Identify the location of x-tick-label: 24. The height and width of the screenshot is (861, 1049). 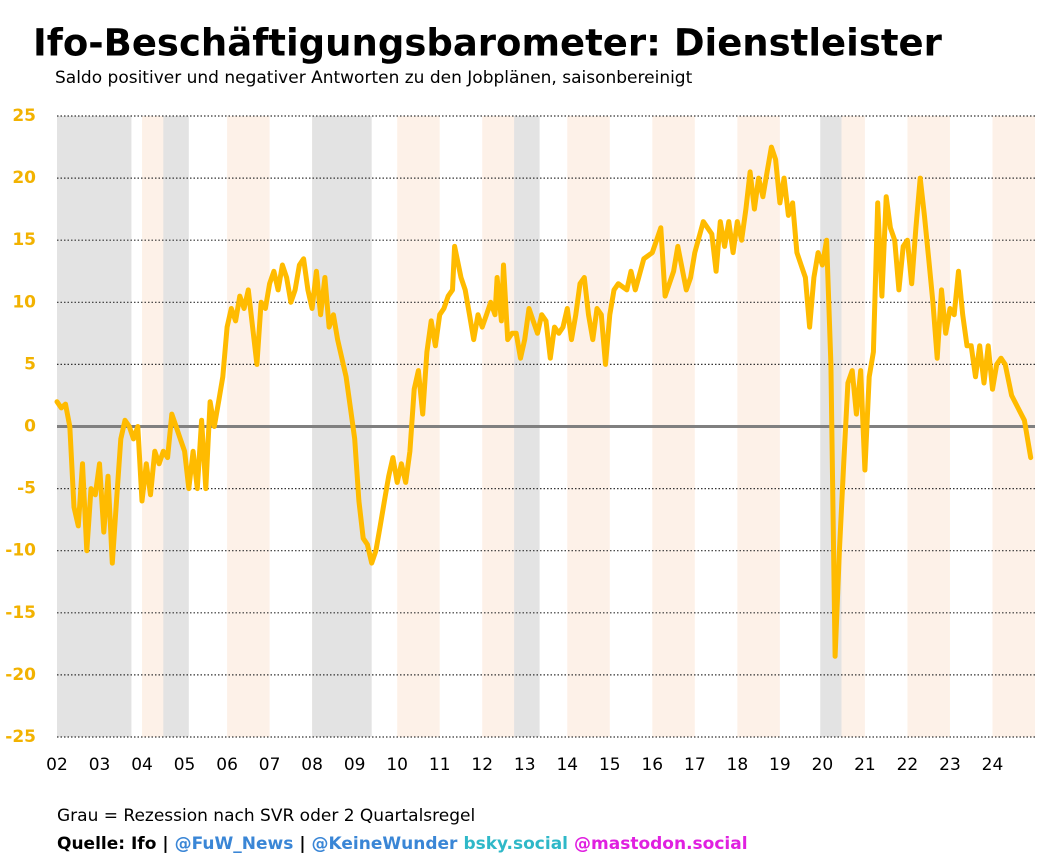
(993, 765).